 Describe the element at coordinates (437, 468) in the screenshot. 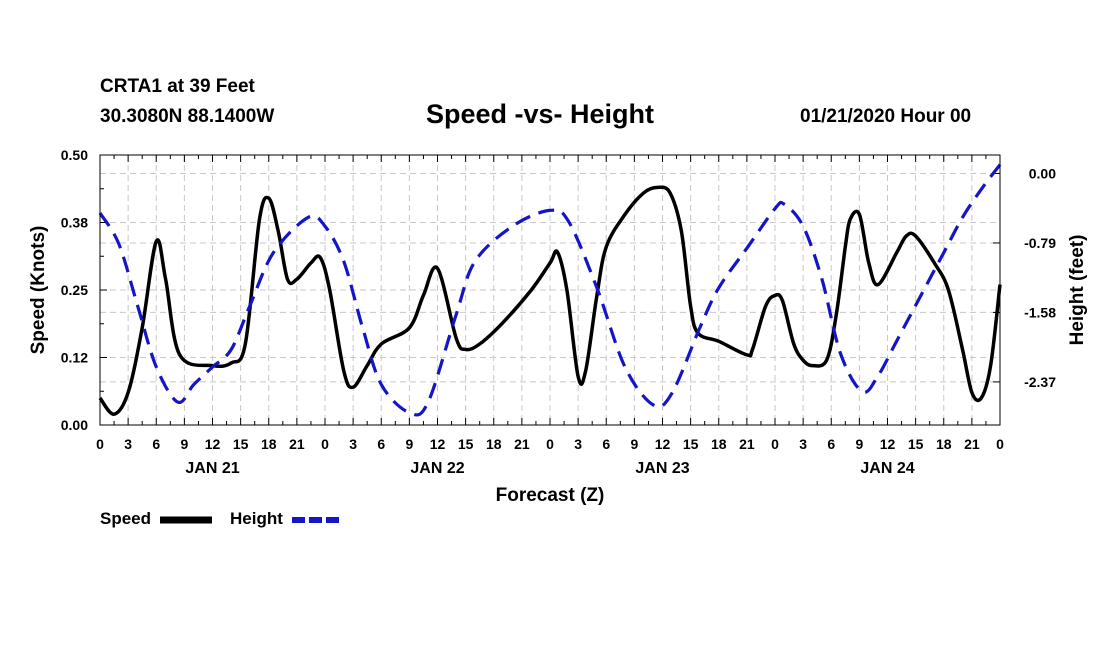

I see `date-label: JAN 22` at that location.